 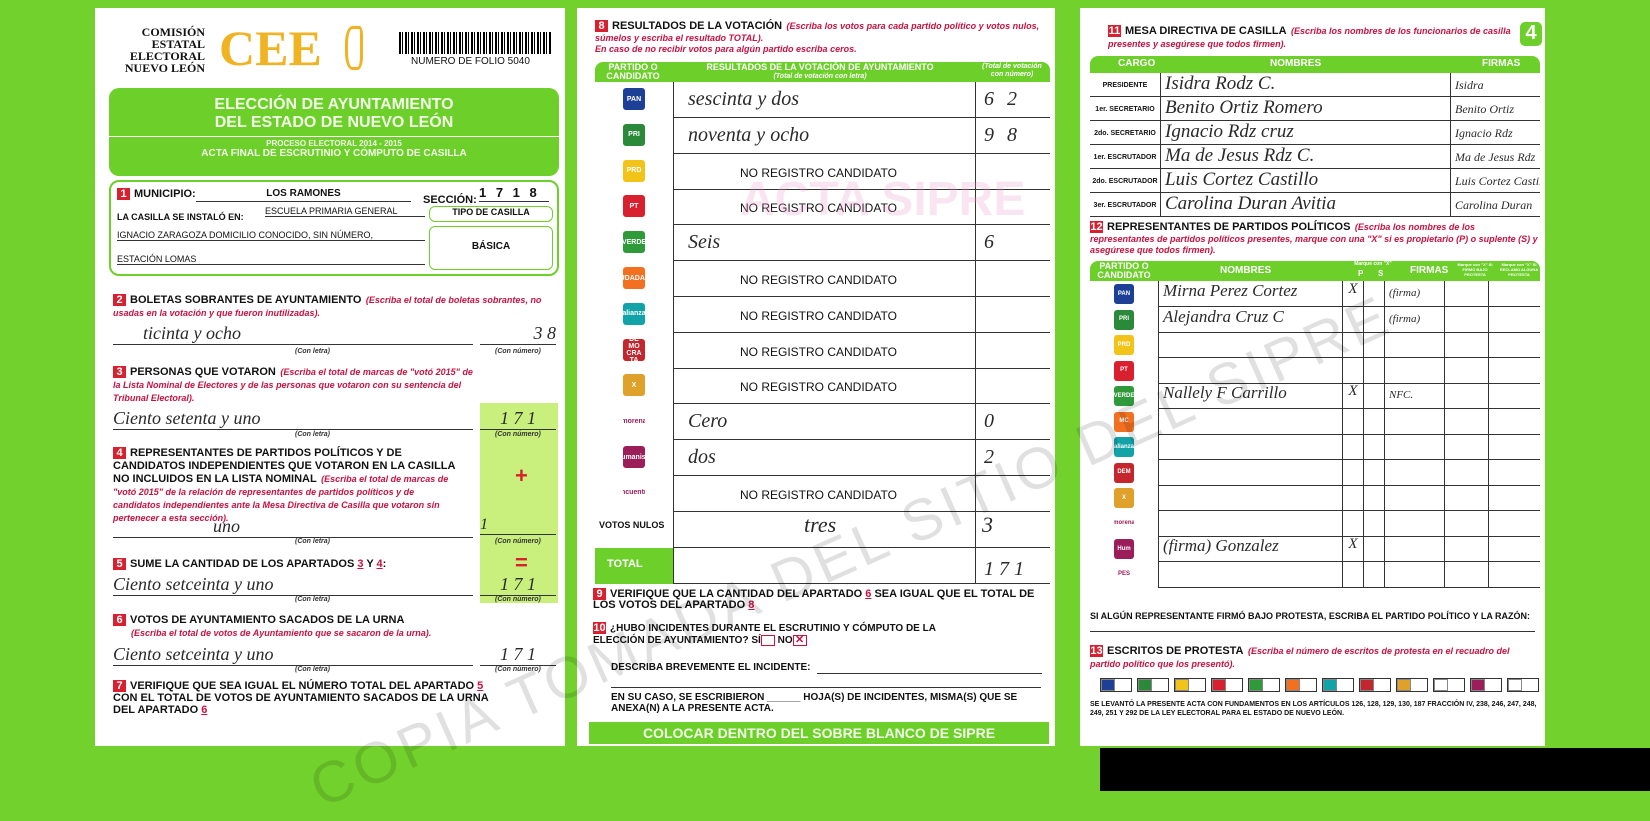 I want to click on firma-field: Isidra, so click(x=1495, y=85).